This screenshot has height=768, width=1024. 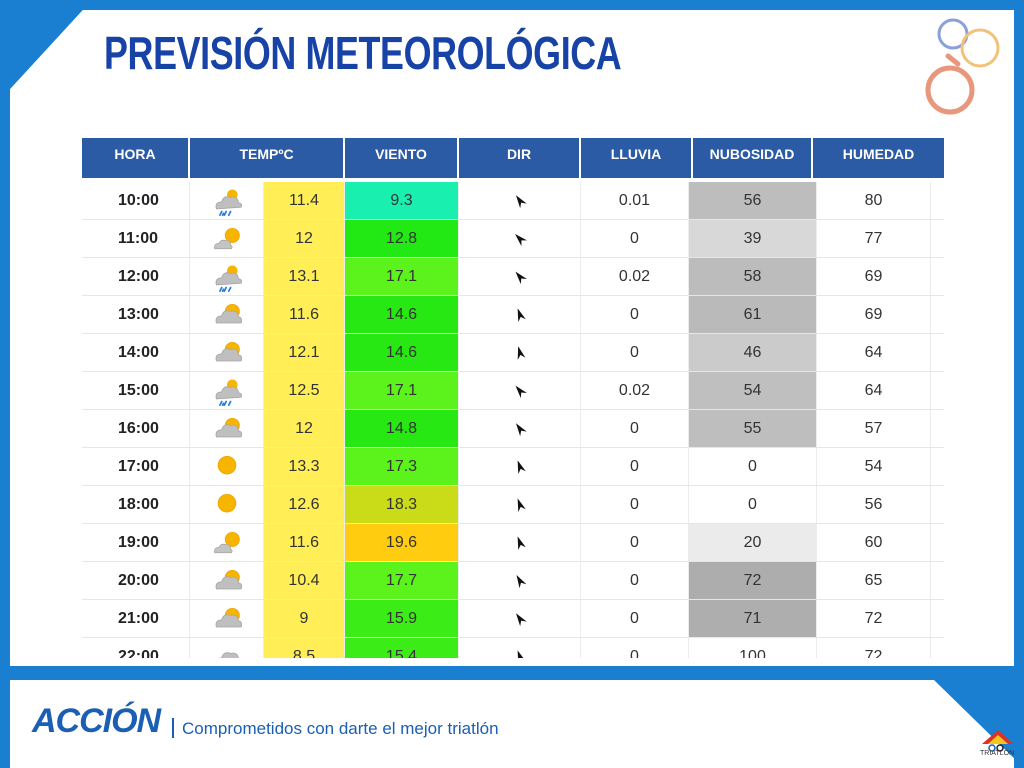 What do you see at coordinates (402, 200) in the screenshot?
I see `cell-viento: 9.3` at bounding box center [402, 200].